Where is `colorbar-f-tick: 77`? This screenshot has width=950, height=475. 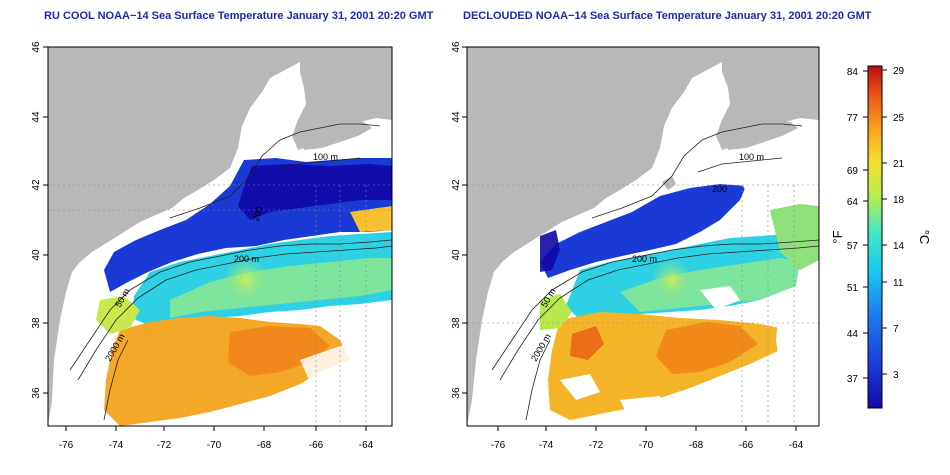
colorbar-f-tick: 77 is located at coordinates (853, 118).